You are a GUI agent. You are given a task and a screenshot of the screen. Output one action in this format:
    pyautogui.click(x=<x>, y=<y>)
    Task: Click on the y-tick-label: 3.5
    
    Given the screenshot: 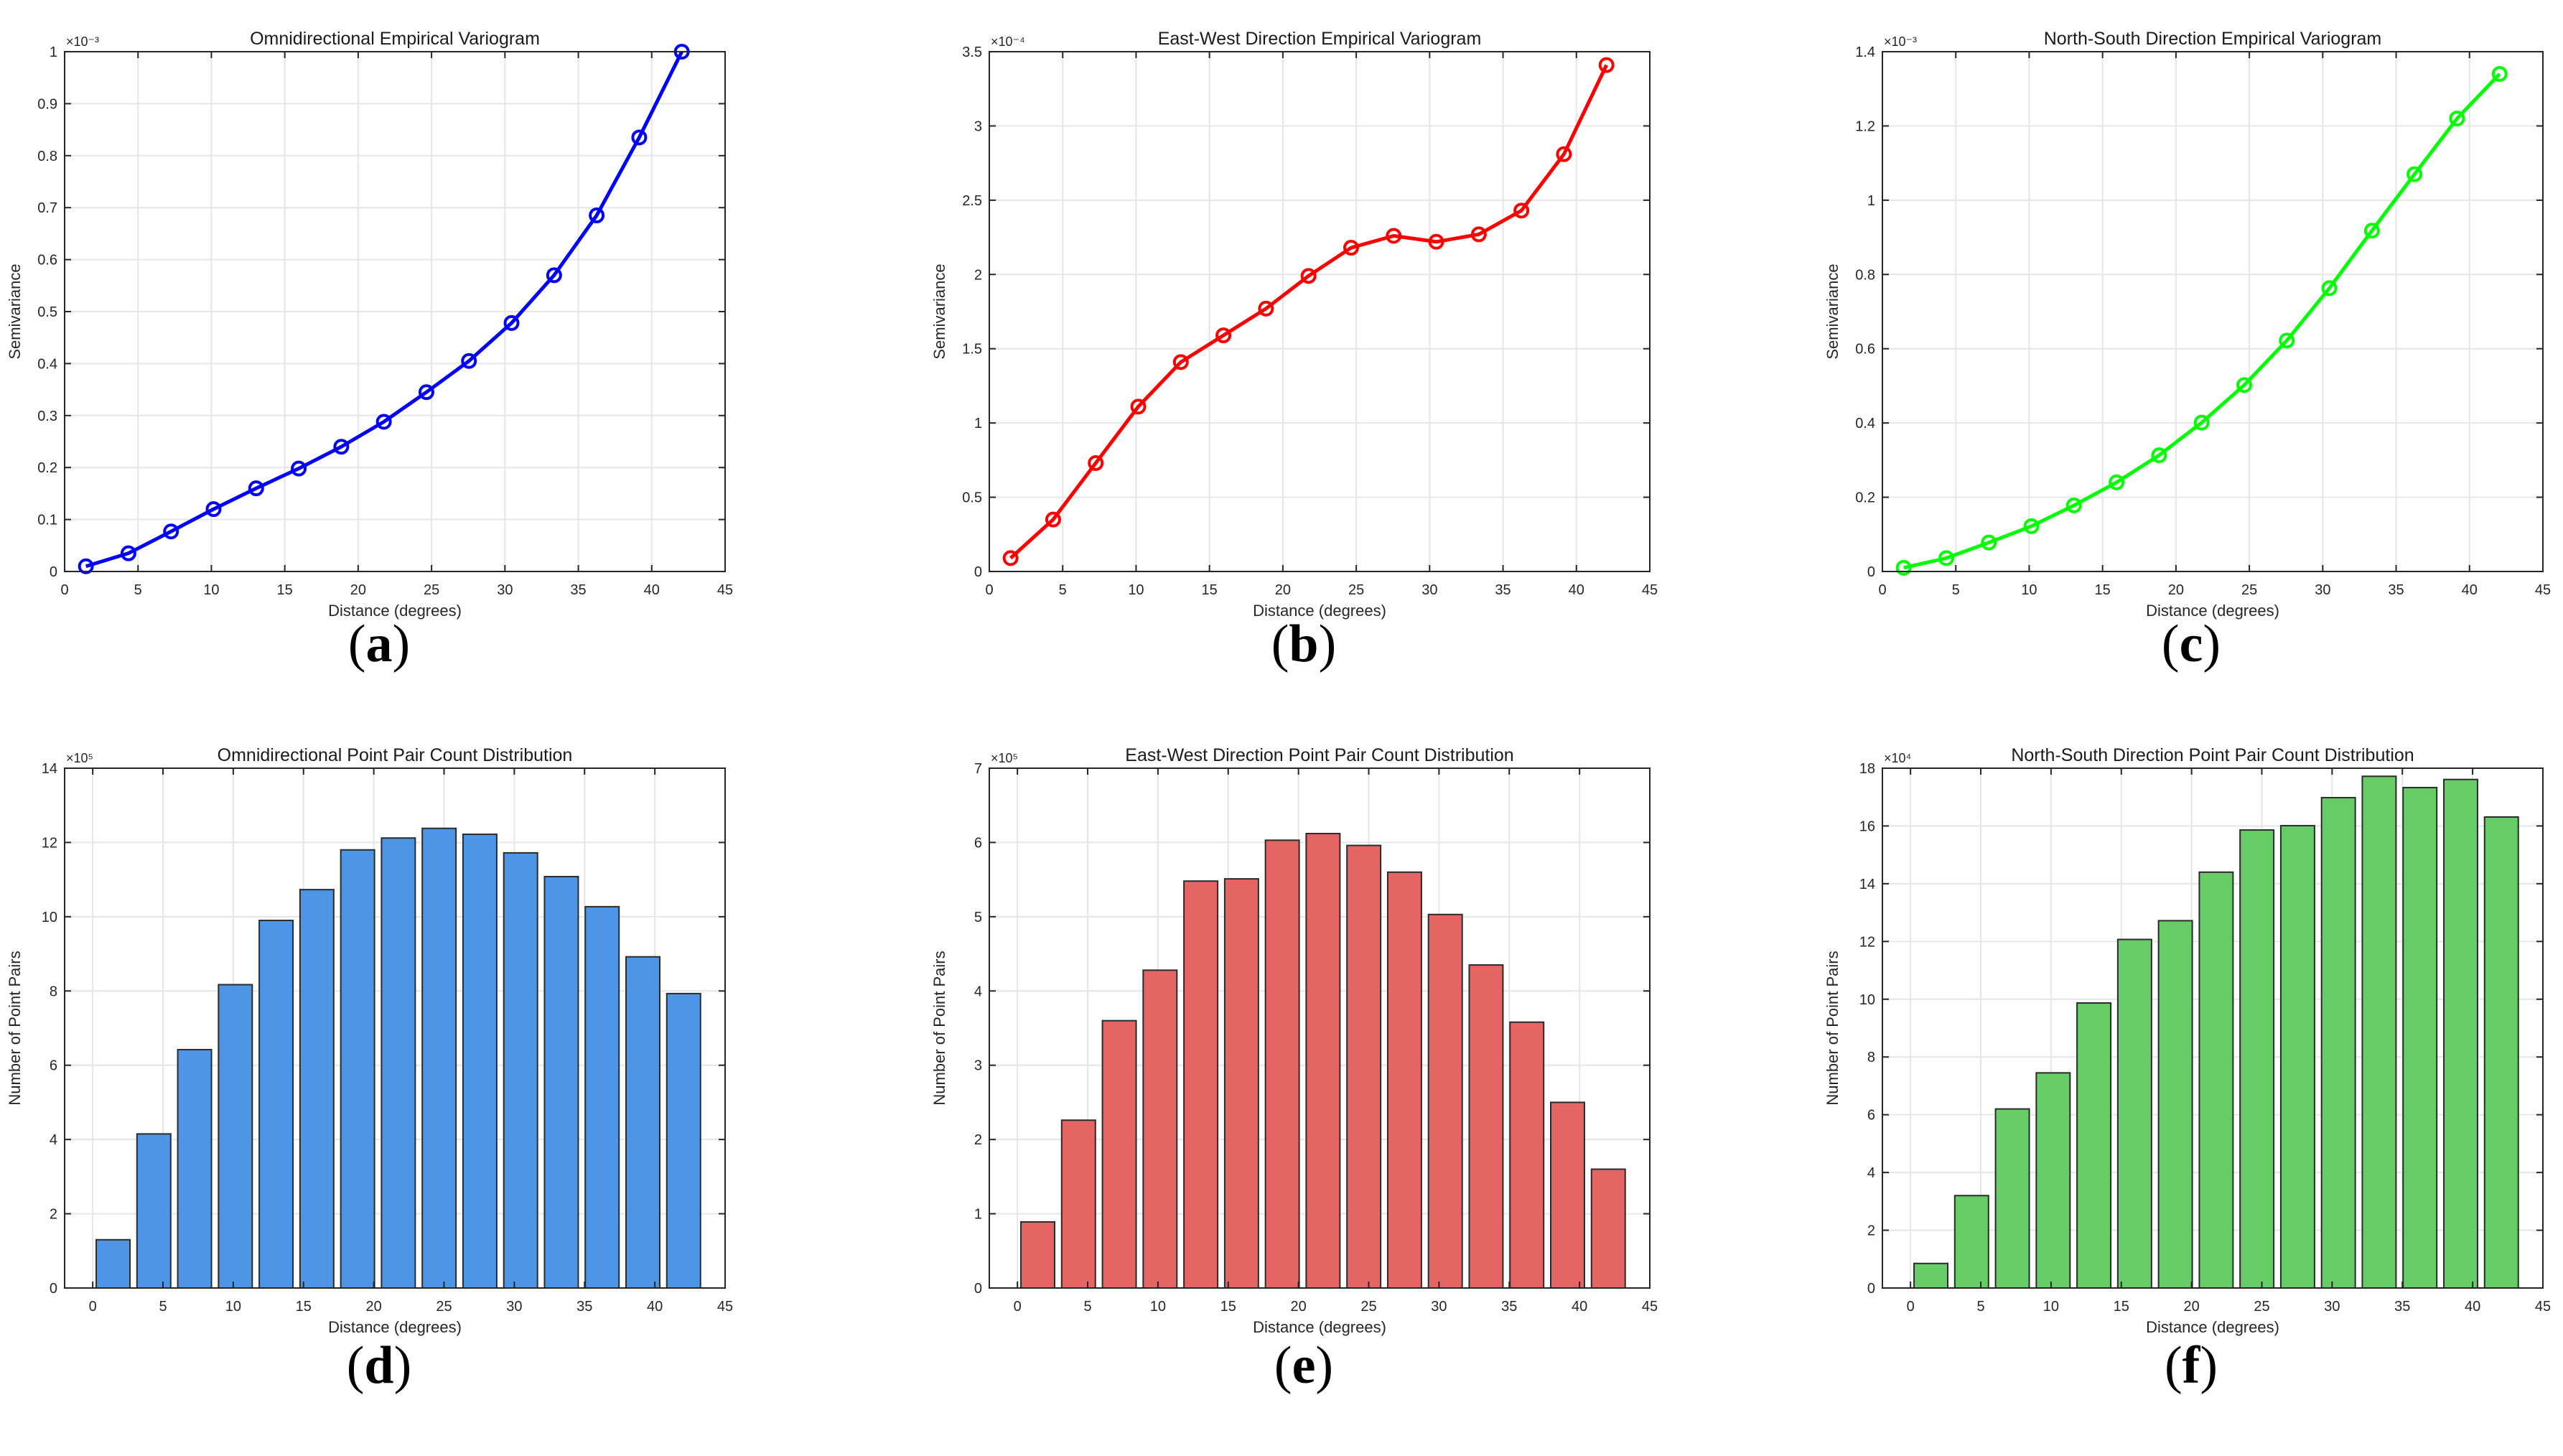 What is the action you would take?
    pyautogui.click(x=972, y=52)
    